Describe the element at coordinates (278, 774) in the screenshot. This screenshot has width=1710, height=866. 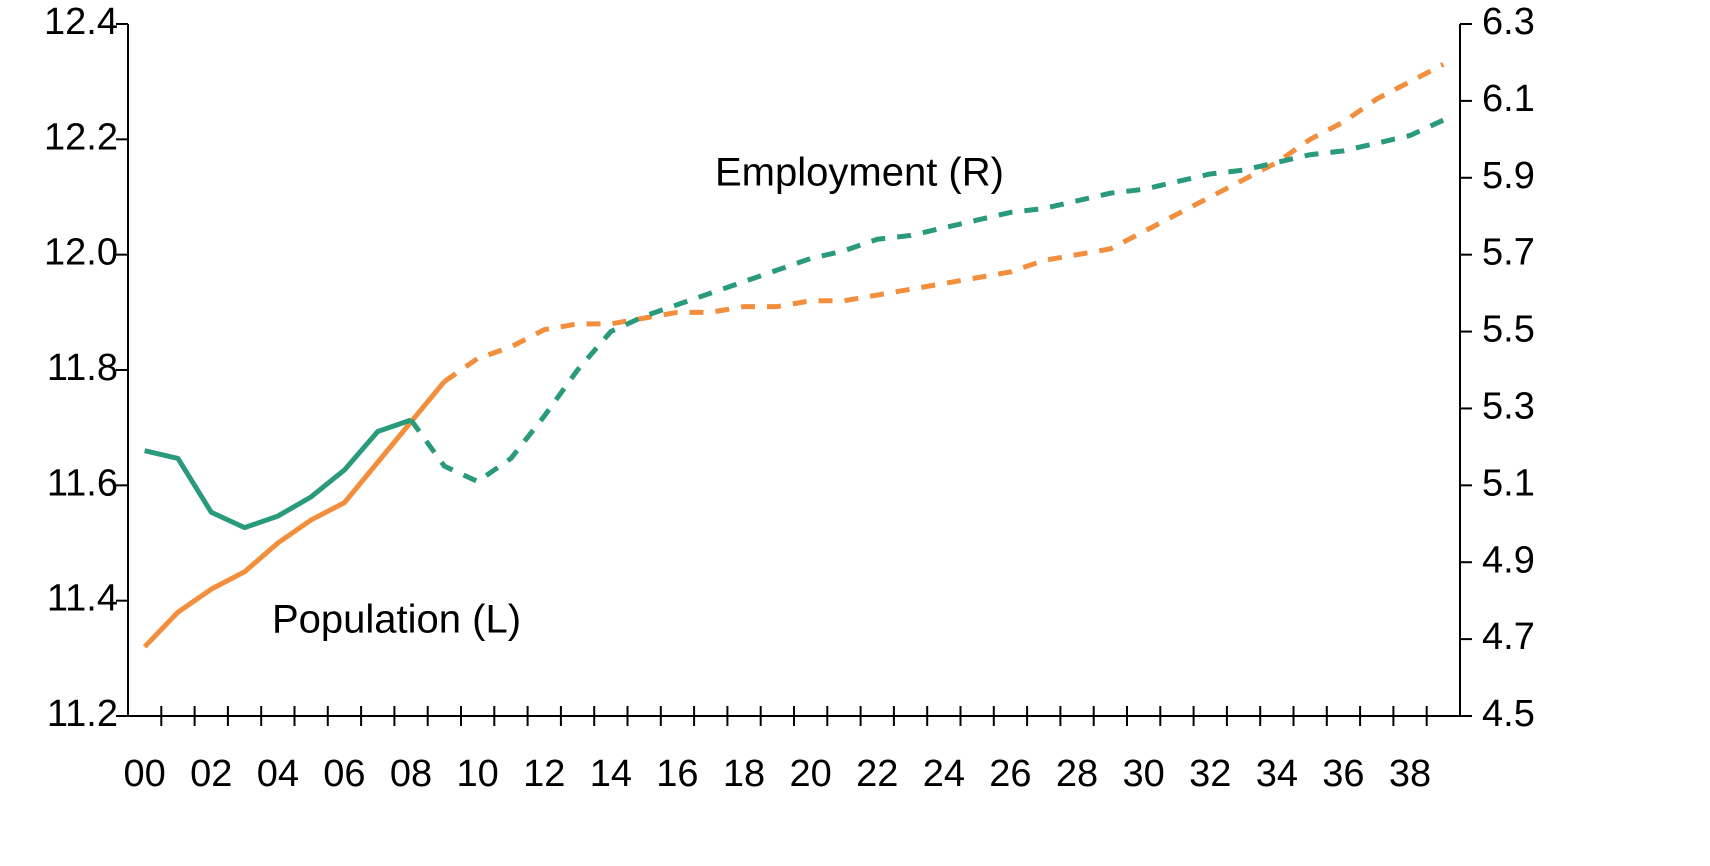
I see `x-tick-label: 04` at that location.